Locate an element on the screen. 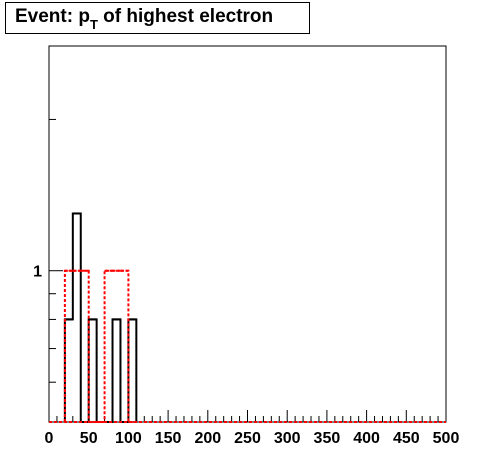 This screenshot has height=472, width=496. x-tick-label: 500 is located at coordinates (446, 438).